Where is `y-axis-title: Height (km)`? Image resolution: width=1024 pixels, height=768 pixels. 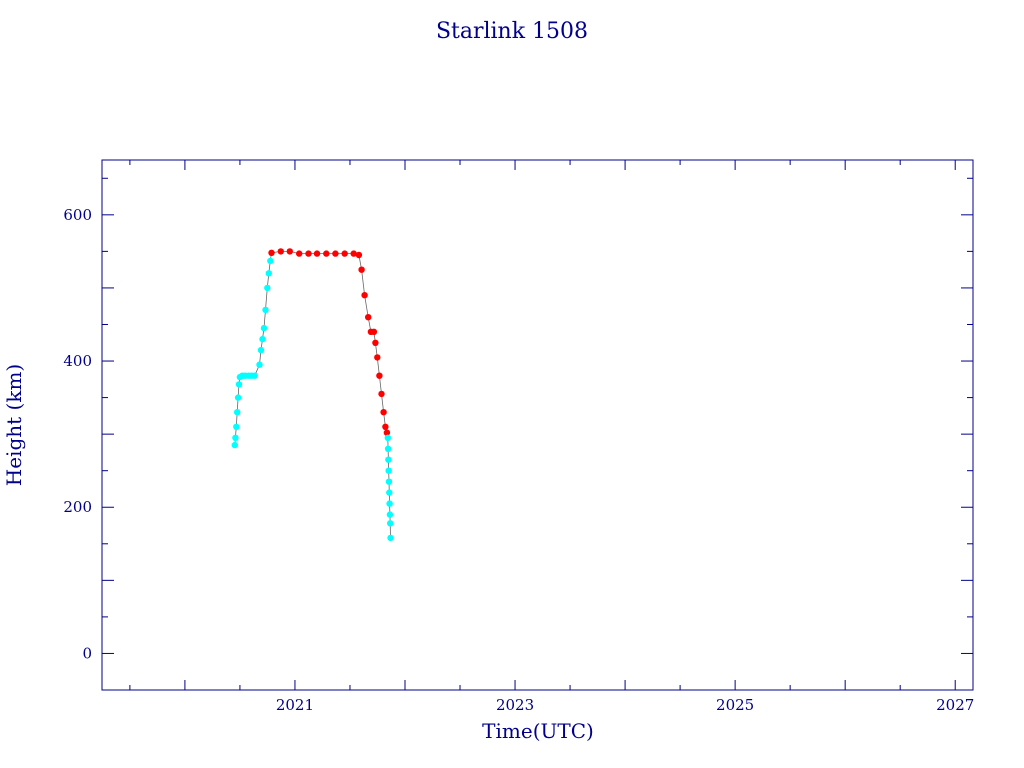
y-axis-title: Height (km) is located at coordinates (14, 425).